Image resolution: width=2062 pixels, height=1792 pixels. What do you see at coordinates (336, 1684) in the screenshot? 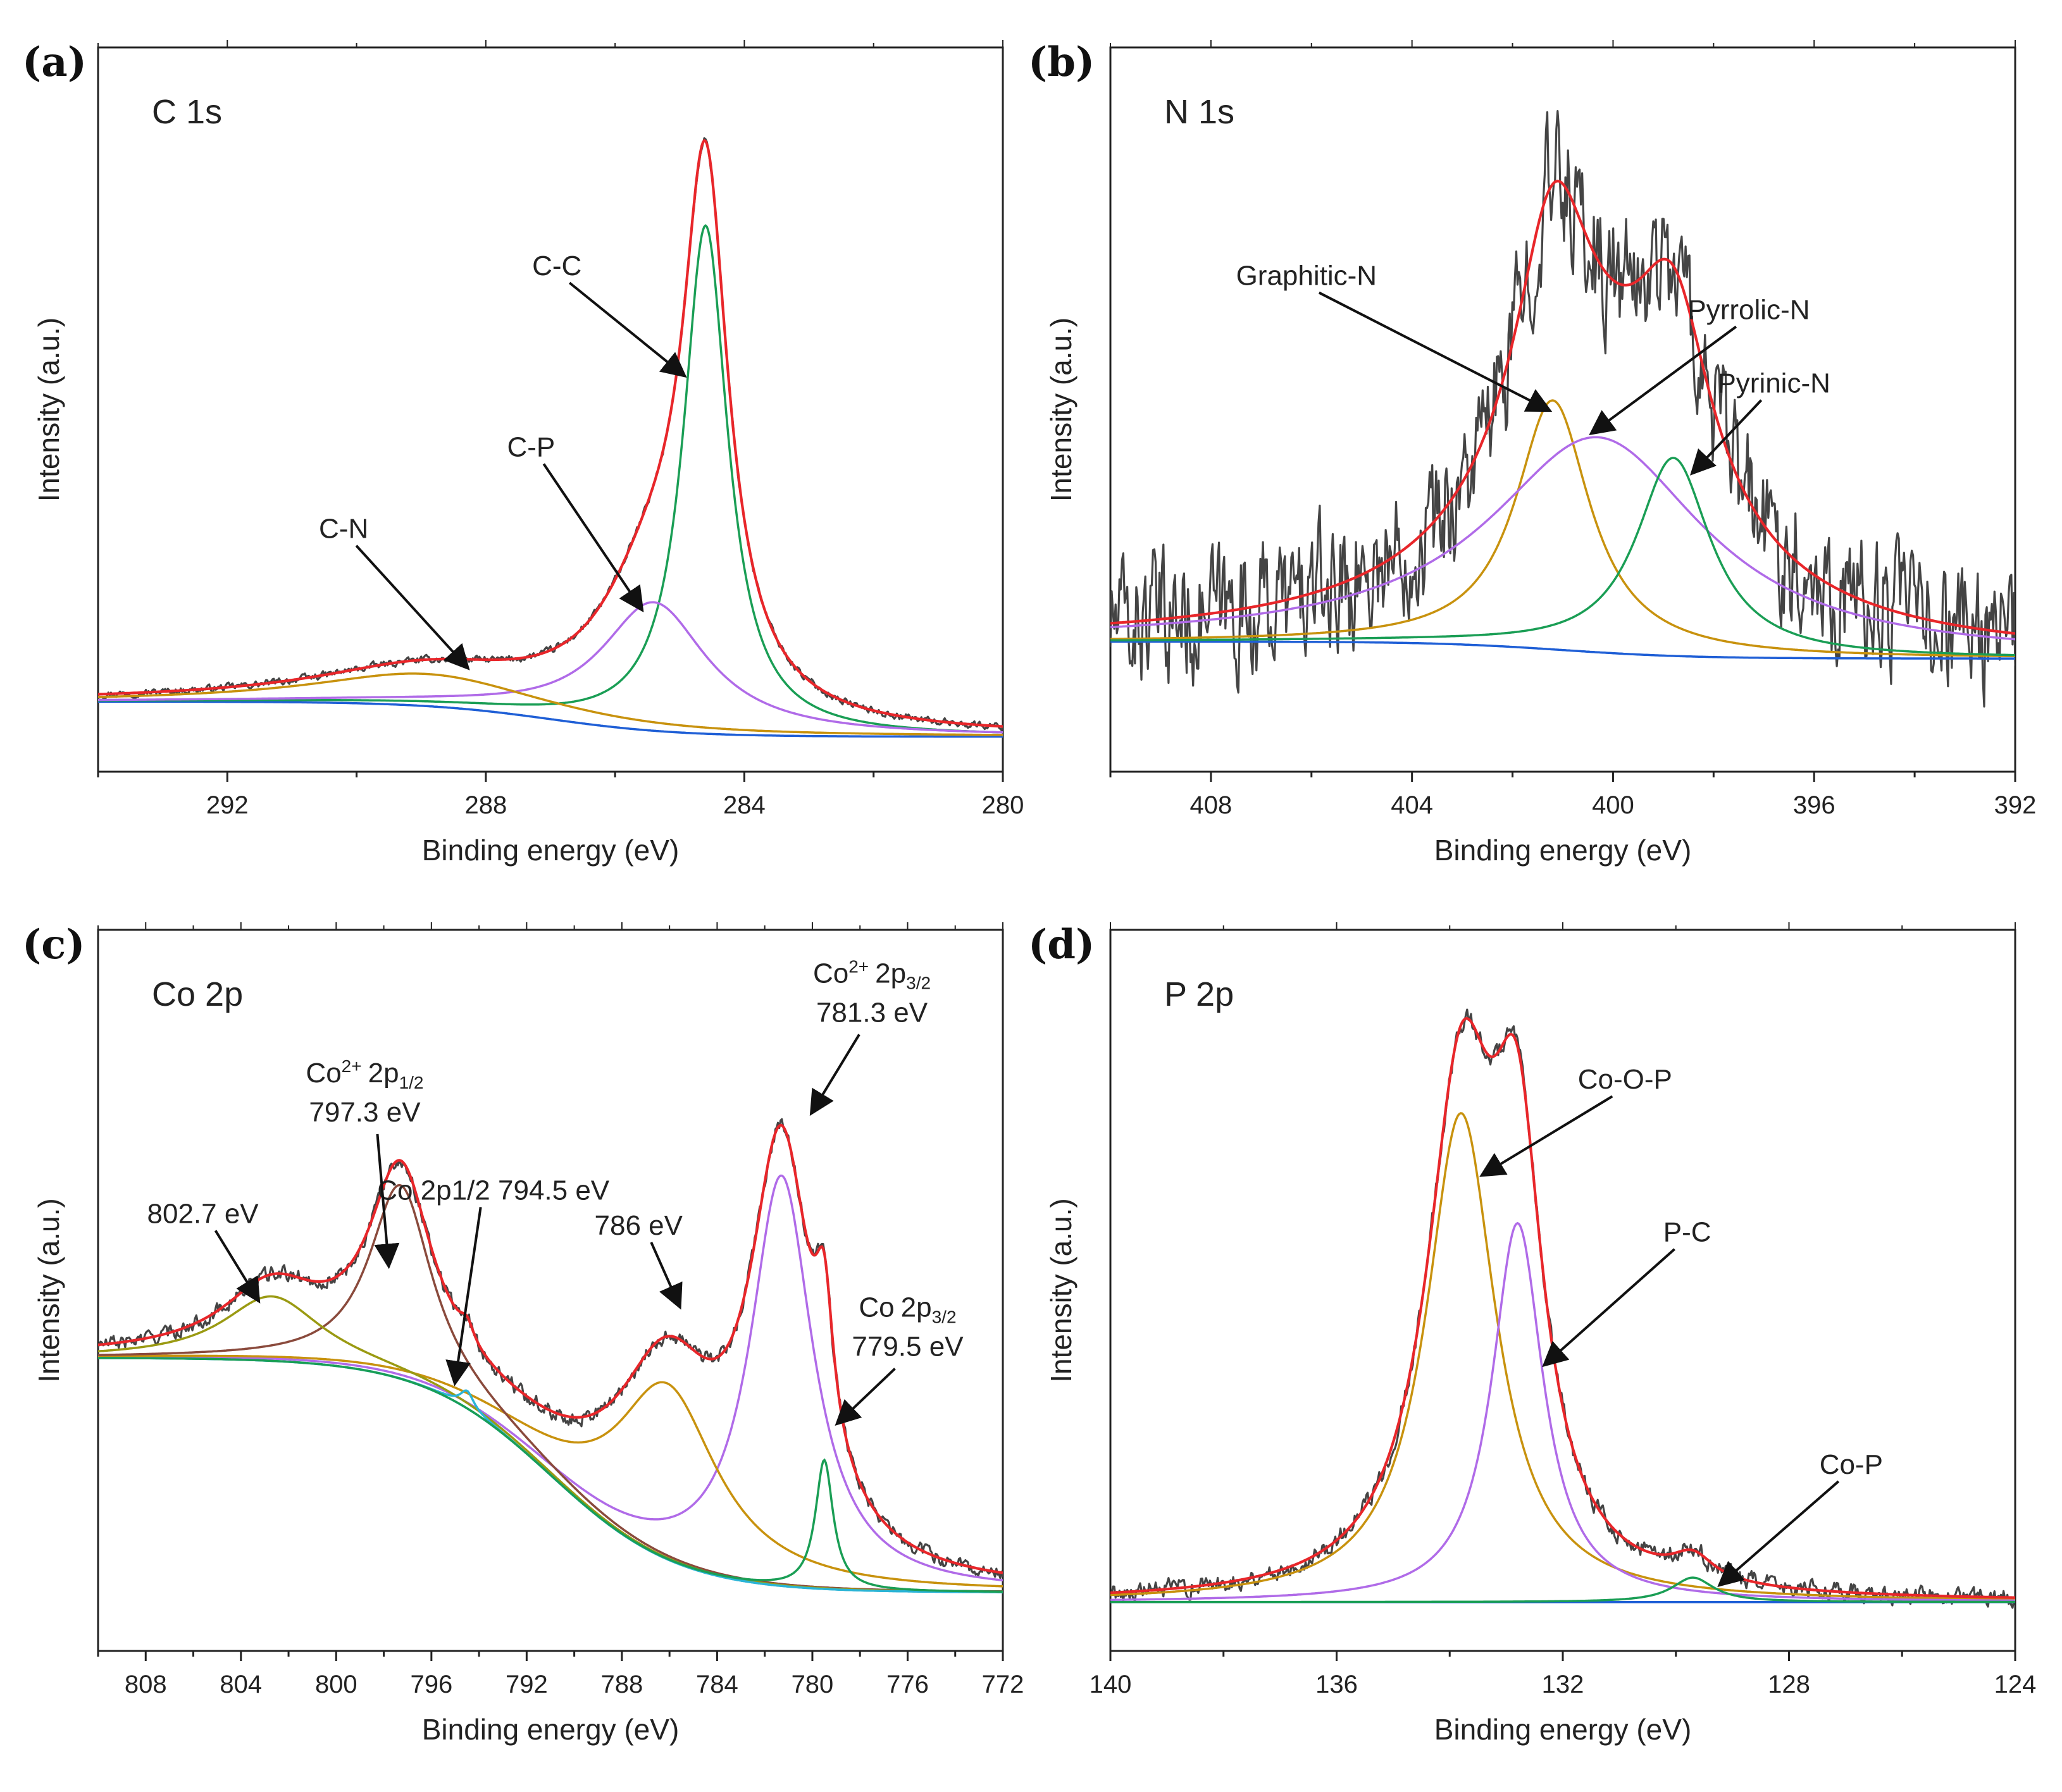
I see `x-tick-label: 800` at bounding box center [336, 1684].